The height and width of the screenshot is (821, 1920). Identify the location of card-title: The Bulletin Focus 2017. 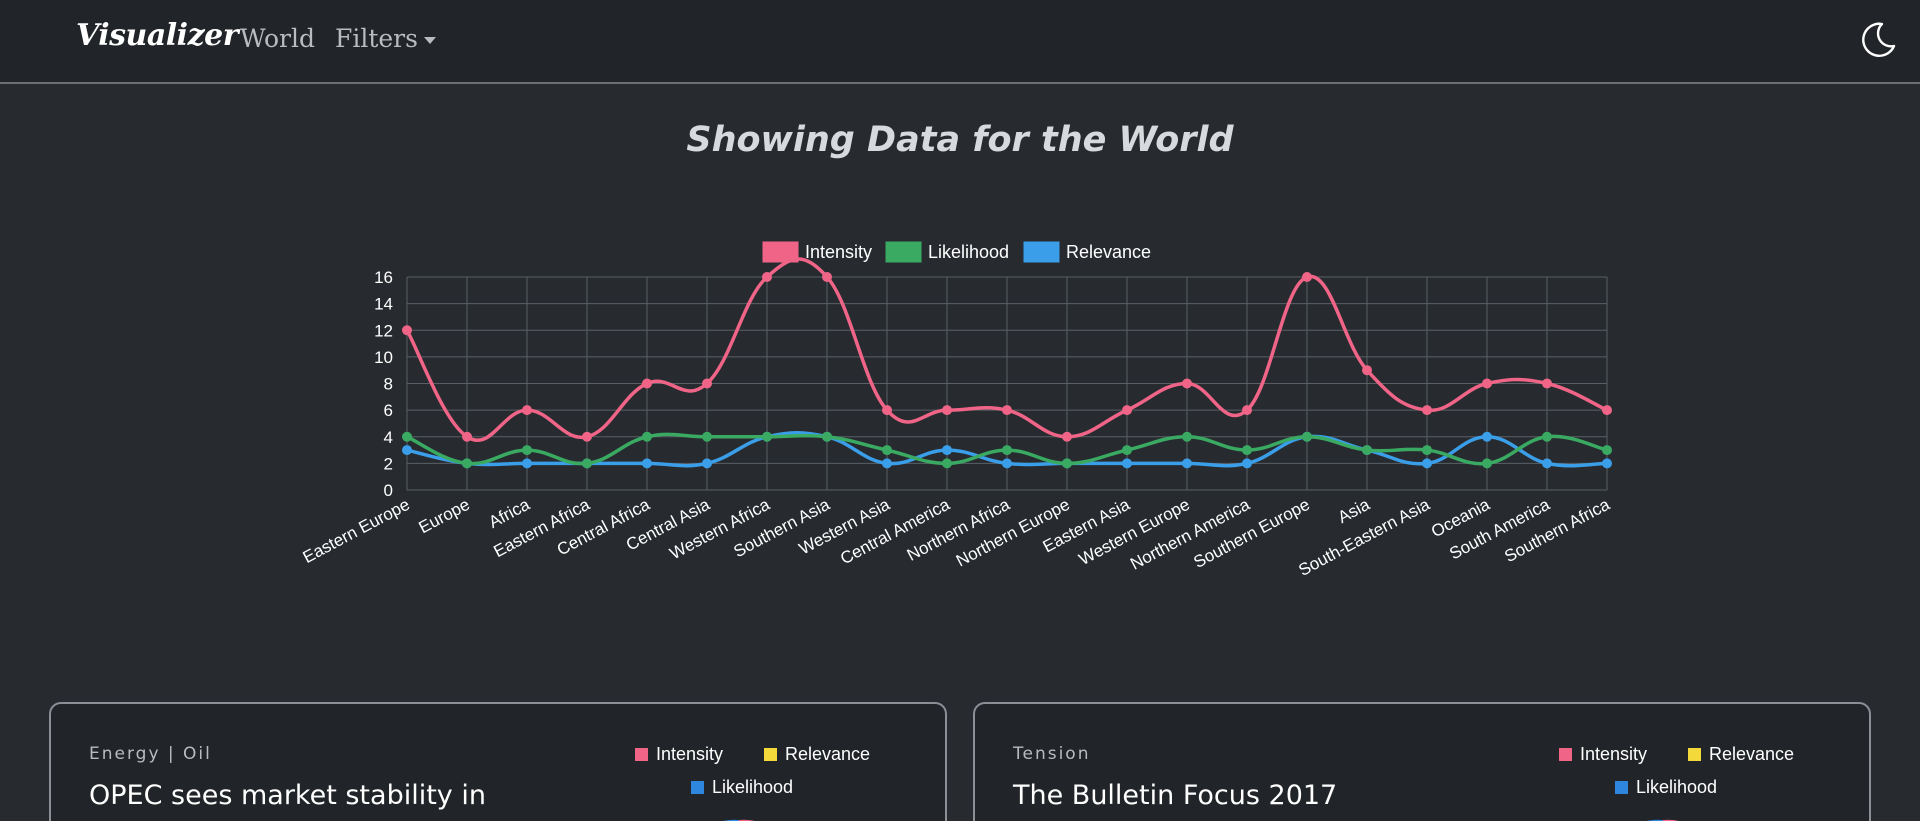
(1175, 795).